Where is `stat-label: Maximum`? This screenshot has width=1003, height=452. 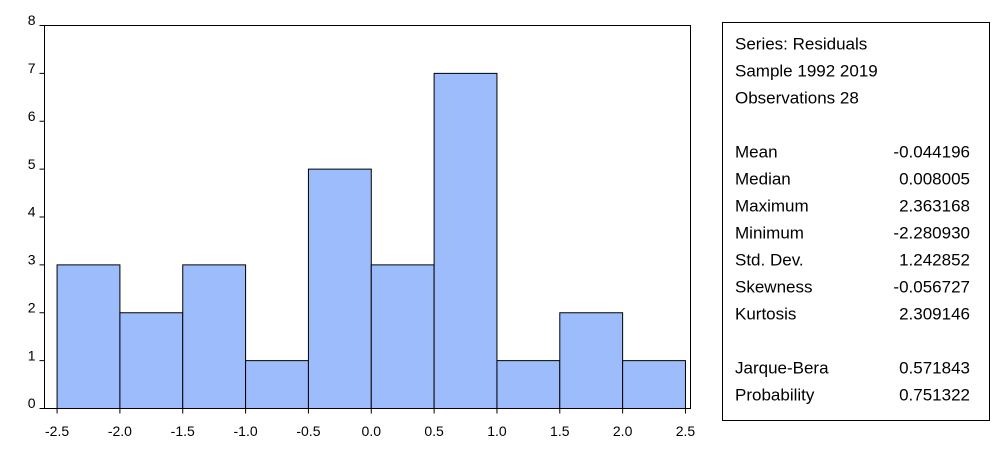 stat-label: Maximum is located at coordinates (772, 205).